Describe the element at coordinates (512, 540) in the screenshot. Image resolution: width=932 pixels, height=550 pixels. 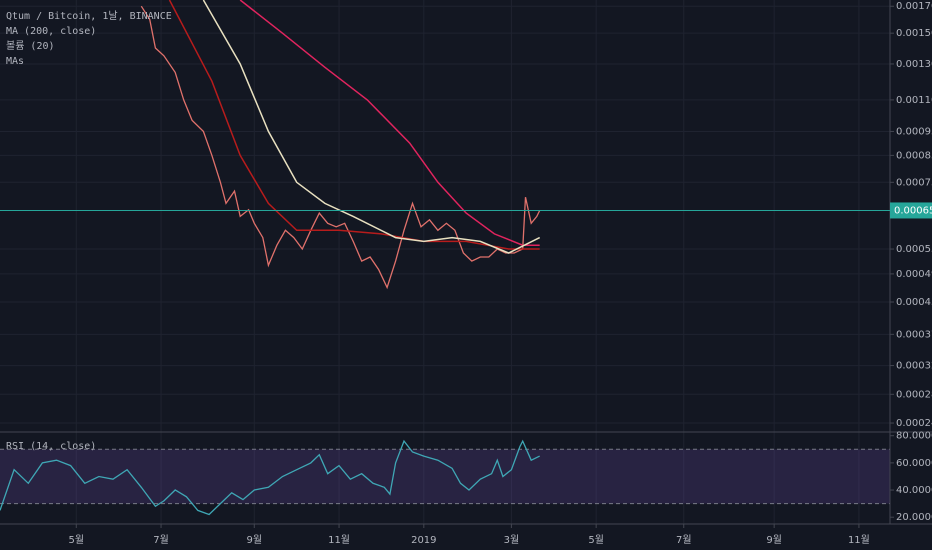
I see `x-tick-label: 3월` at that location.